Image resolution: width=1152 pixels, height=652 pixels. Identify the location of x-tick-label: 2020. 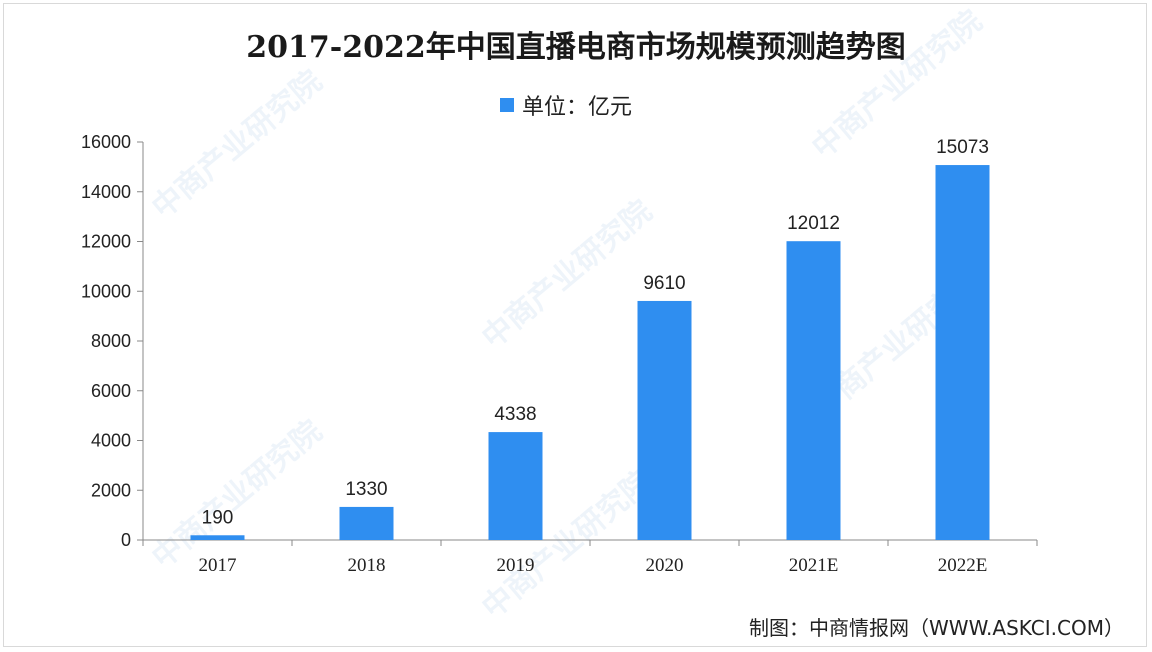
(665, 565).